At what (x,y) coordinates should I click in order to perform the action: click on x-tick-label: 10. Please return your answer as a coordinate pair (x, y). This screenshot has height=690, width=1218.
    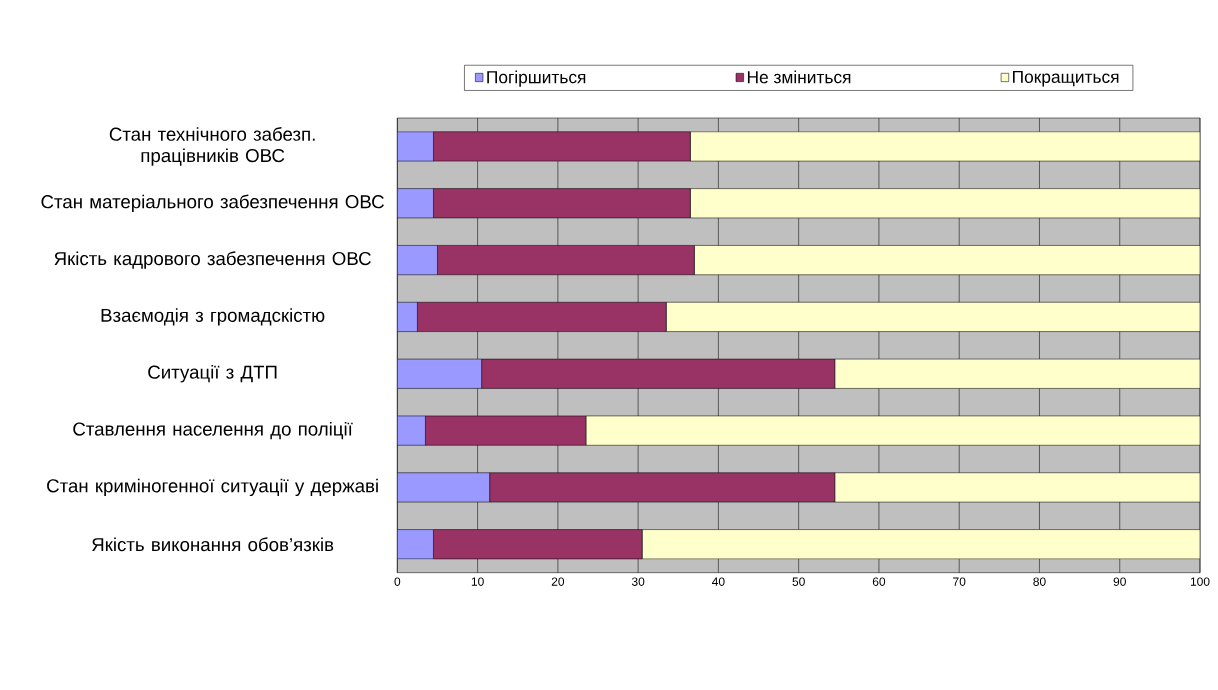
    Looking at the image, I should click on (477, 581).